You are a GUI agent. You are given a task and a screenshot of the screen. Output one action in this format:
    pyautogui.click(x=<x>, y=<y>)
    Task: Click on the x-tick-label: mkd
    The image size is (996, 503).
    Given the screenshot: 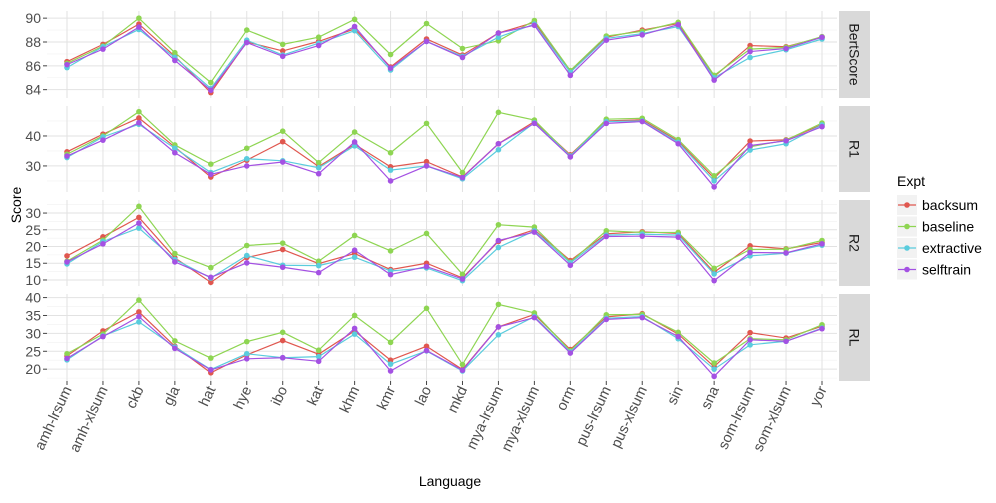 What is the action you would take?
    pyautogui.click(x=458, y=400)
    